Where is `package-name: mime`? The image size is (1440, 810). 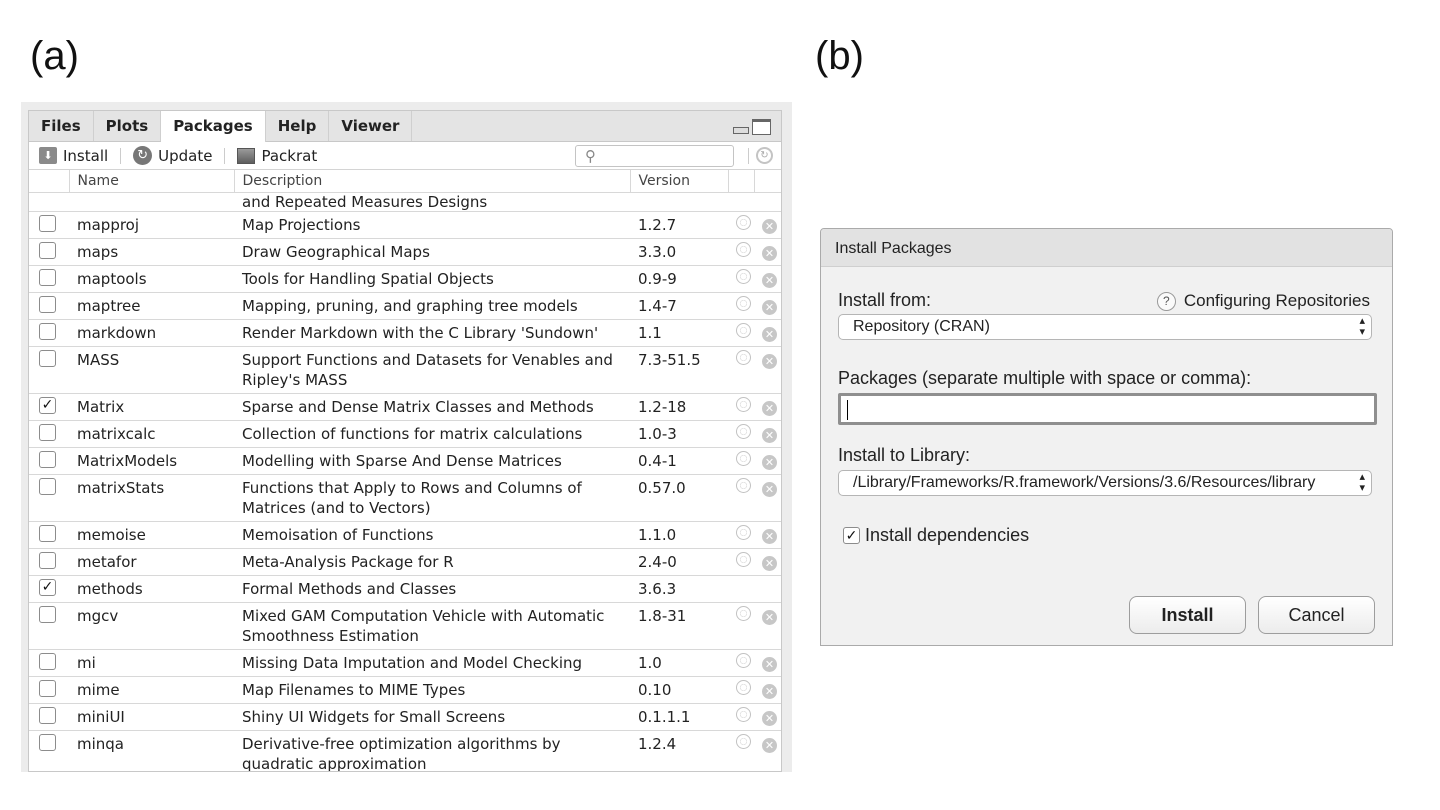
package-name: mime is located at coordinates (151, 690).